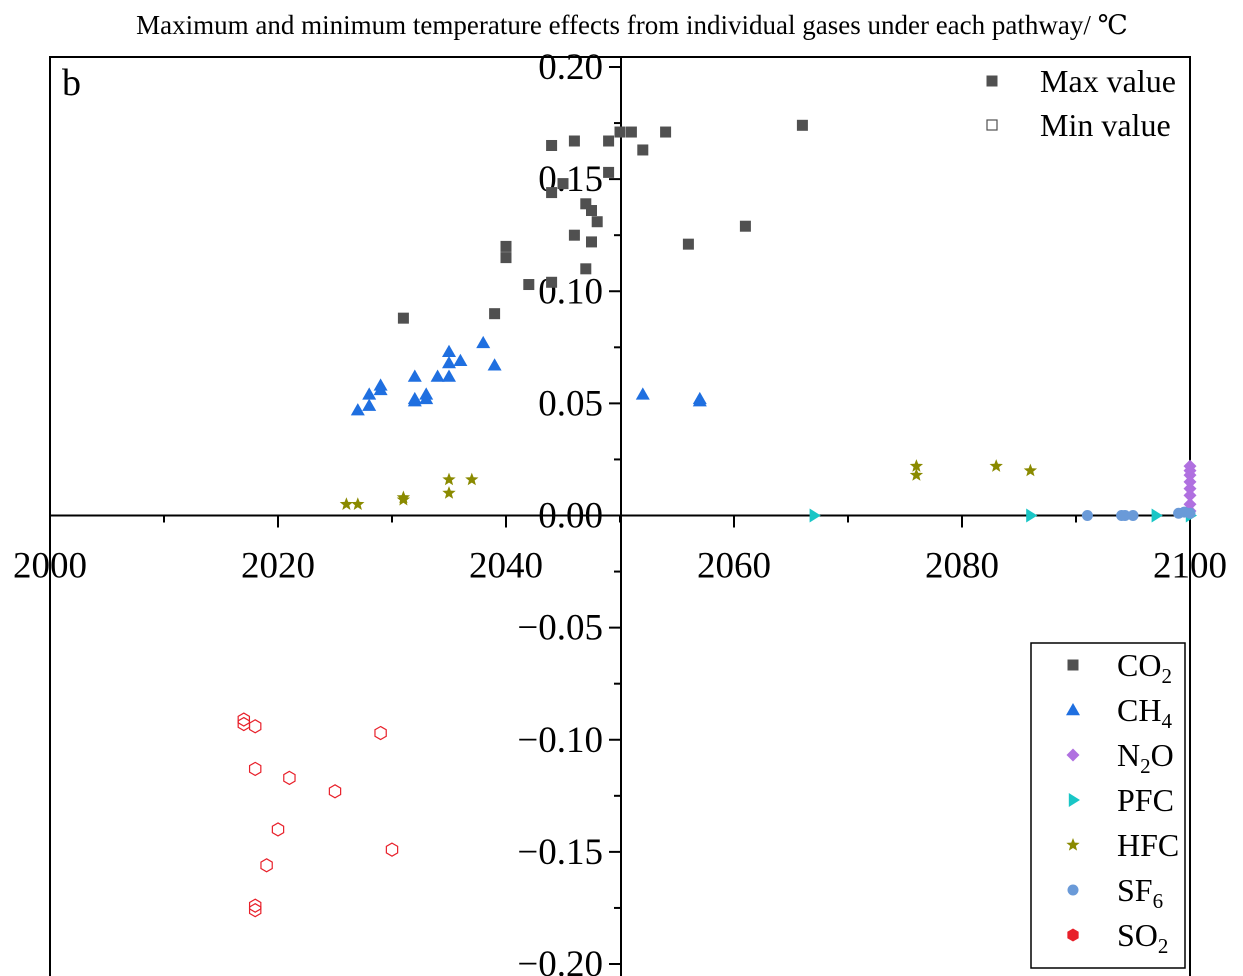  I want to click on y-tick-label: −0.20, so click(560, 960).